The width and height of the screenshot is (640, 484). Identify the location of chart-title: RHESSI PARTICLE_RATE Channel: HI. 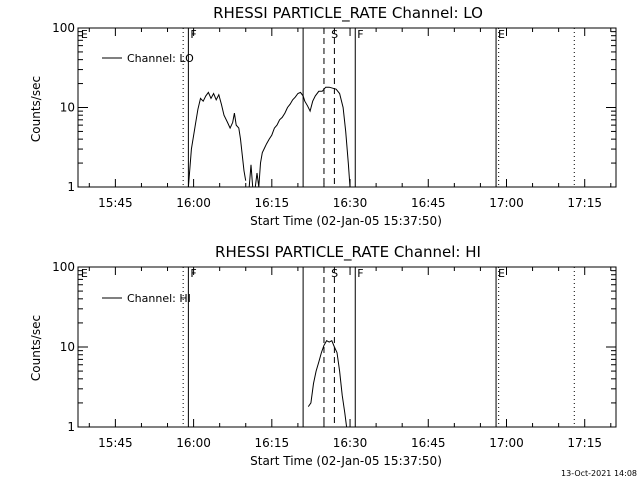
(348, 252).